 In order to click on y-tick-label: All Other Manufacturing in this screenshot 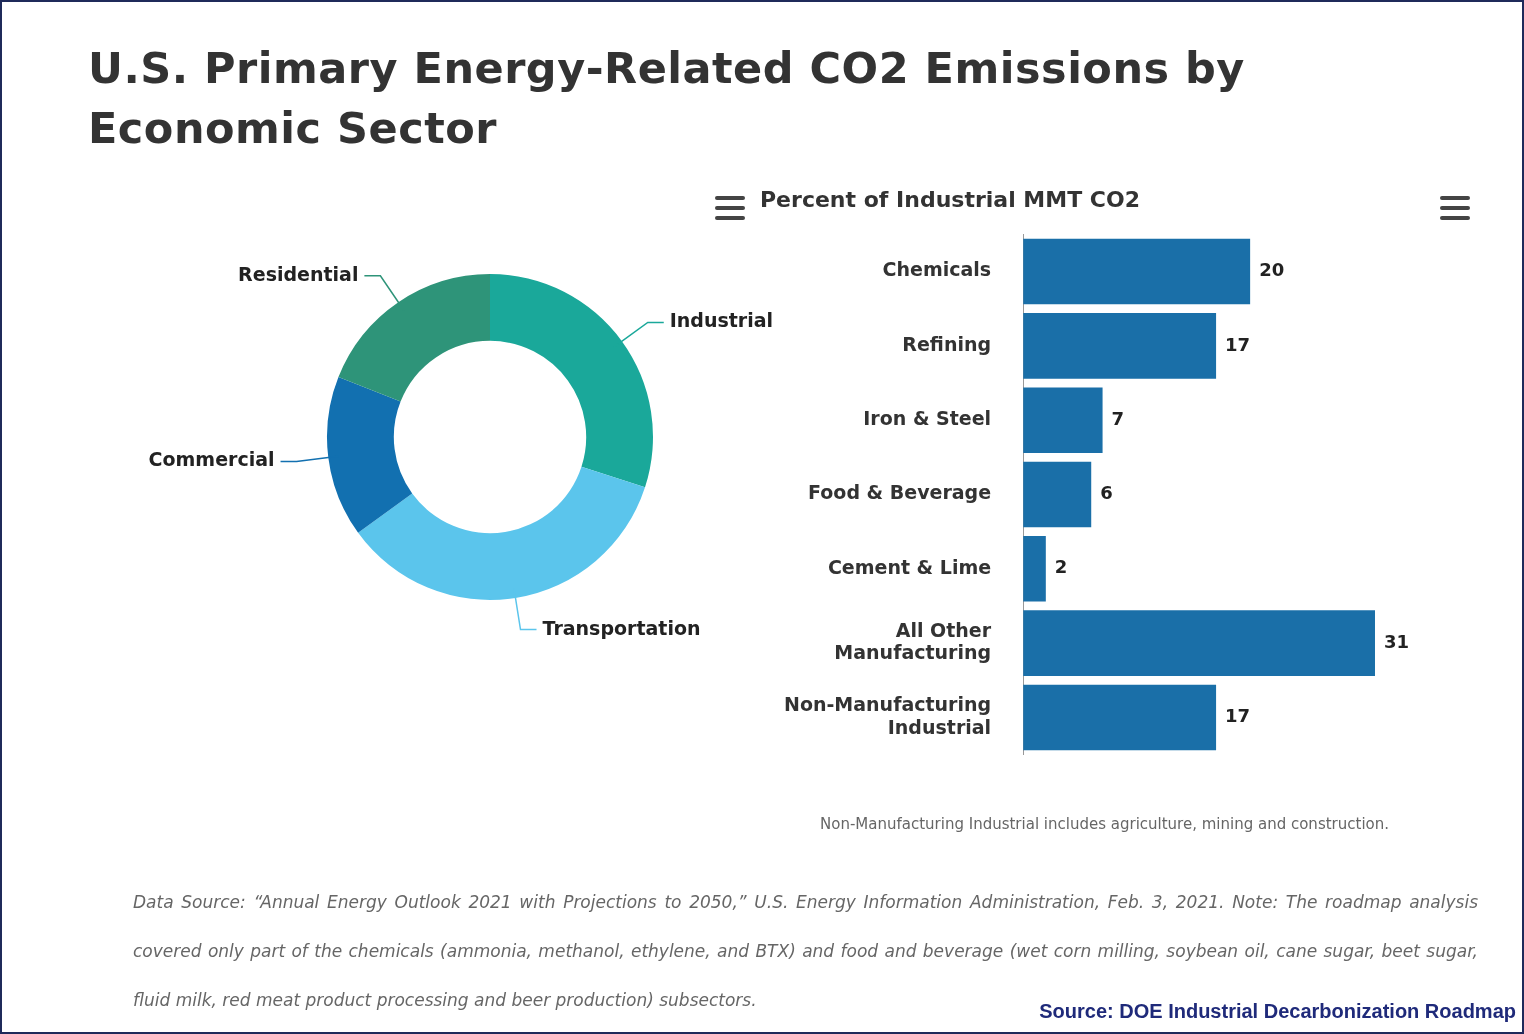, I will do `click(913, 641)`.